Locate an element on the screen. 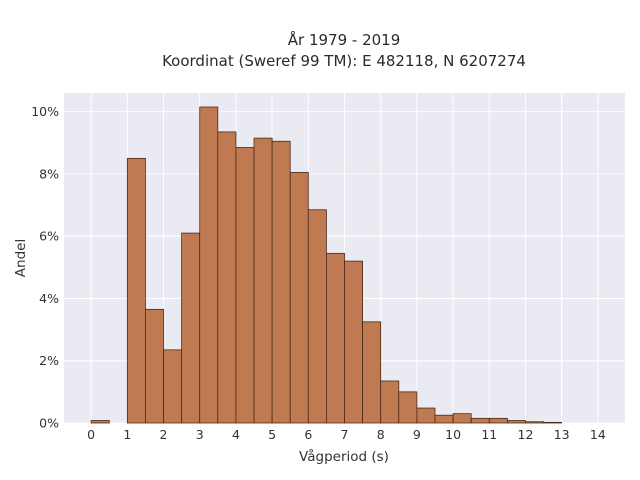 This screenshot has width=640, height=480. y-tick-label: 8% is located at coordinates (49, 173).